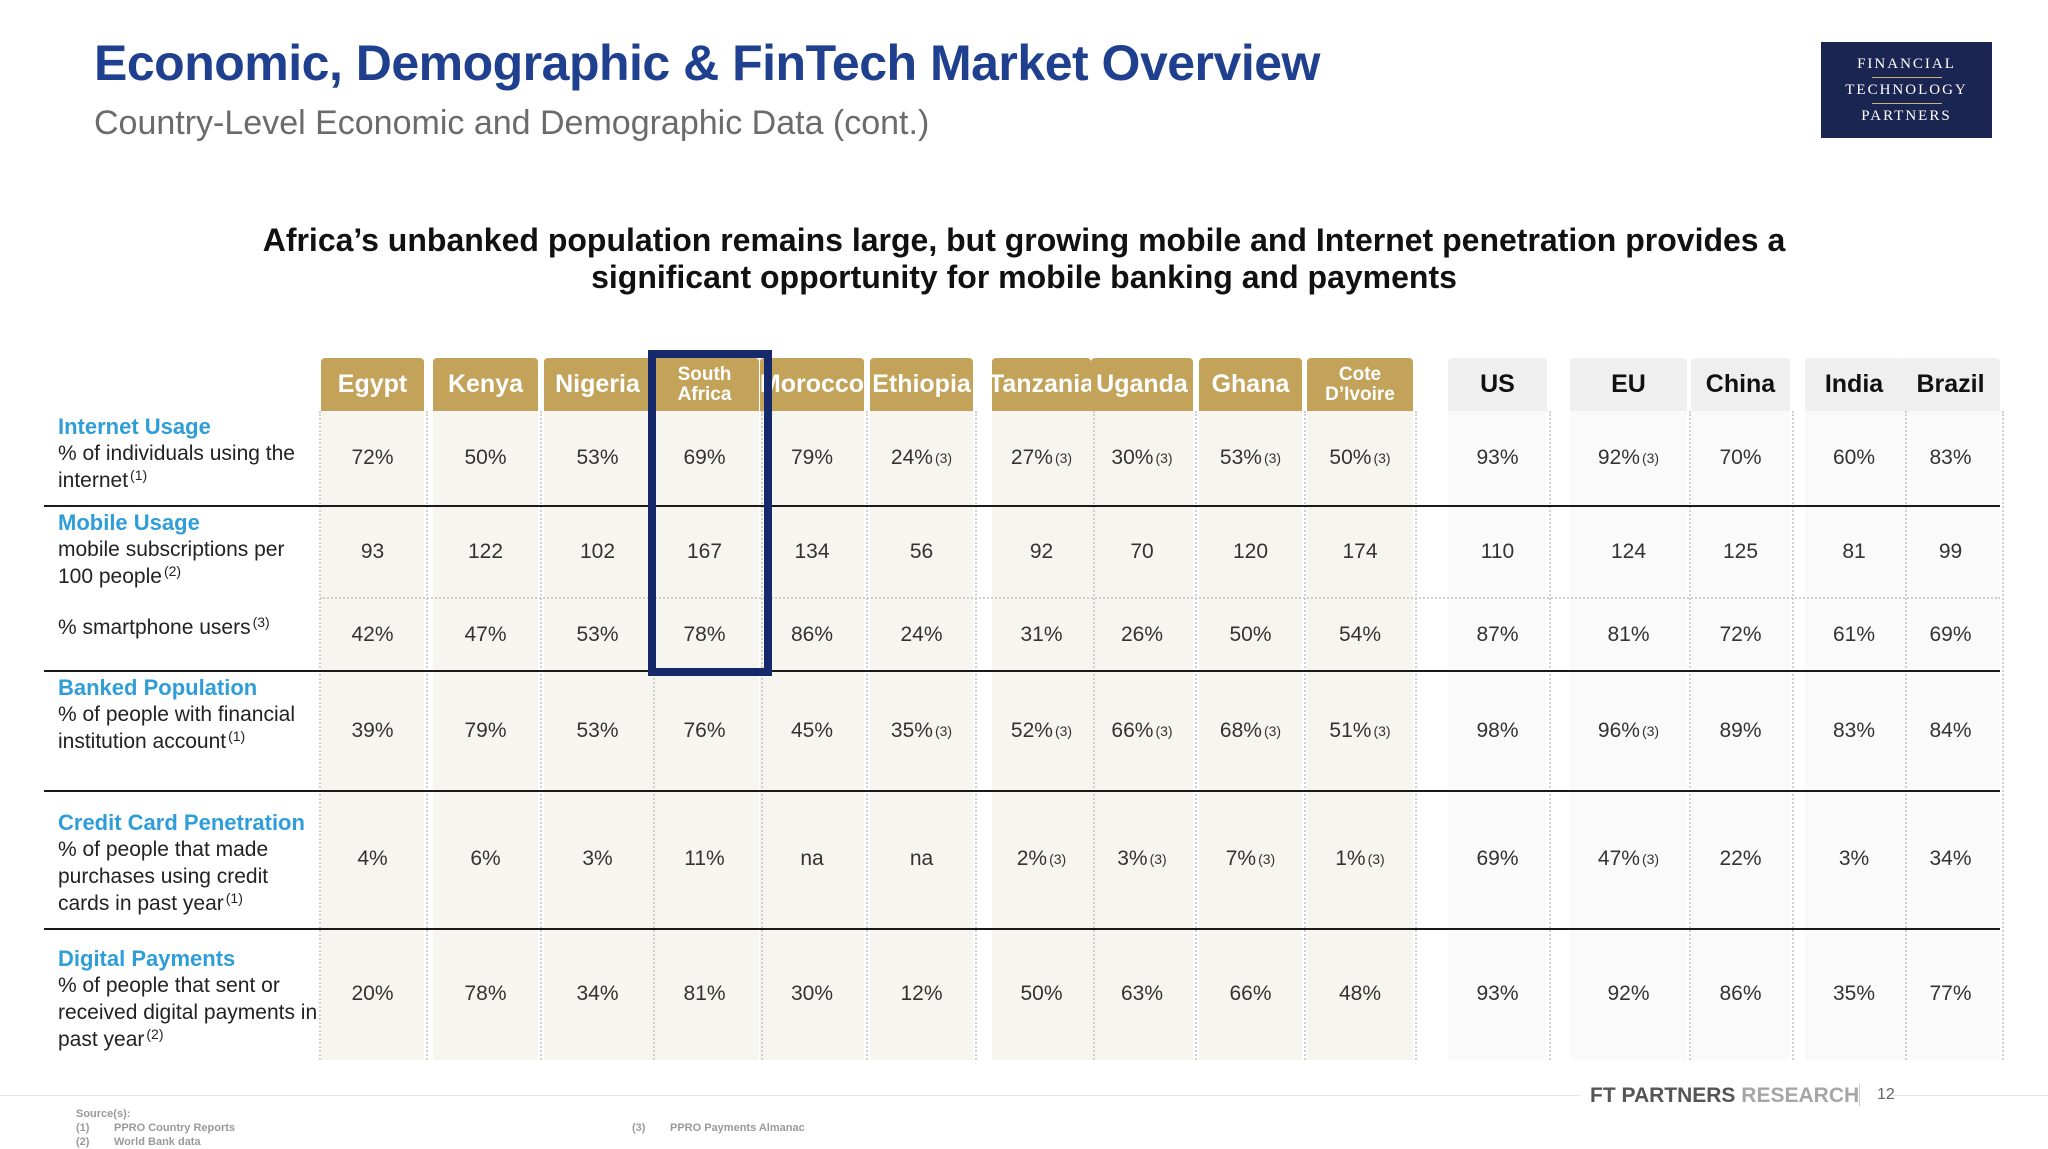  I want to click on table-cell: 24%, so click(921, 634).